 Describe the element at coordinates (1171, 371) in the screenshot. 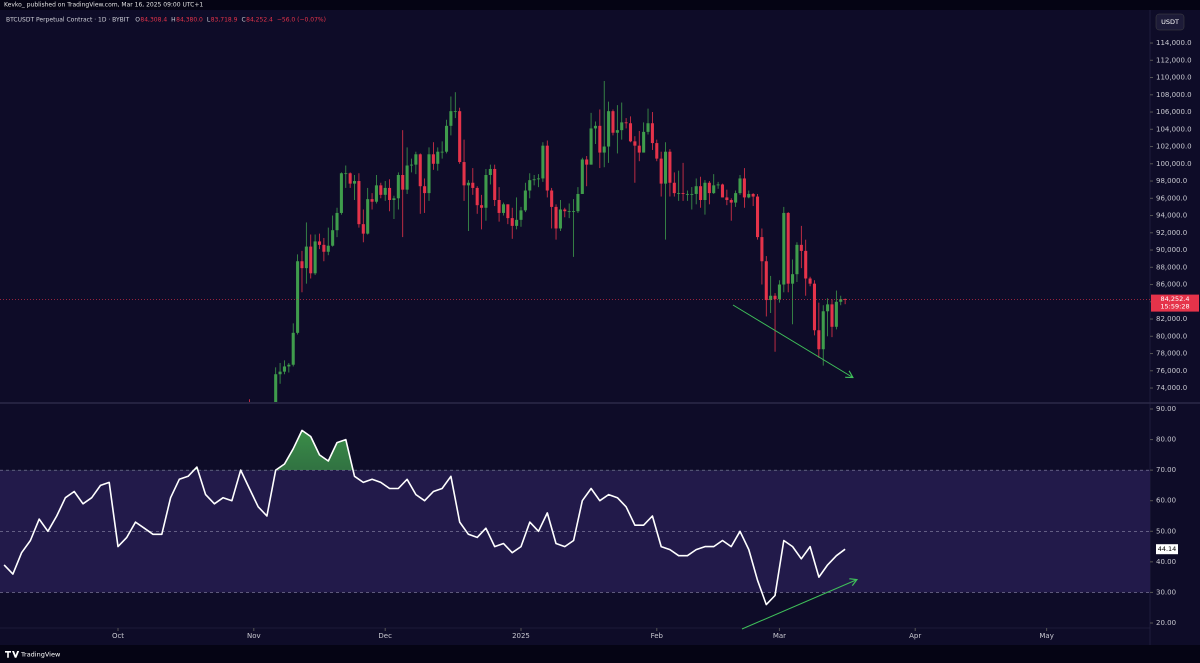

I see `y-tick-label: 76,000.0` at that location.